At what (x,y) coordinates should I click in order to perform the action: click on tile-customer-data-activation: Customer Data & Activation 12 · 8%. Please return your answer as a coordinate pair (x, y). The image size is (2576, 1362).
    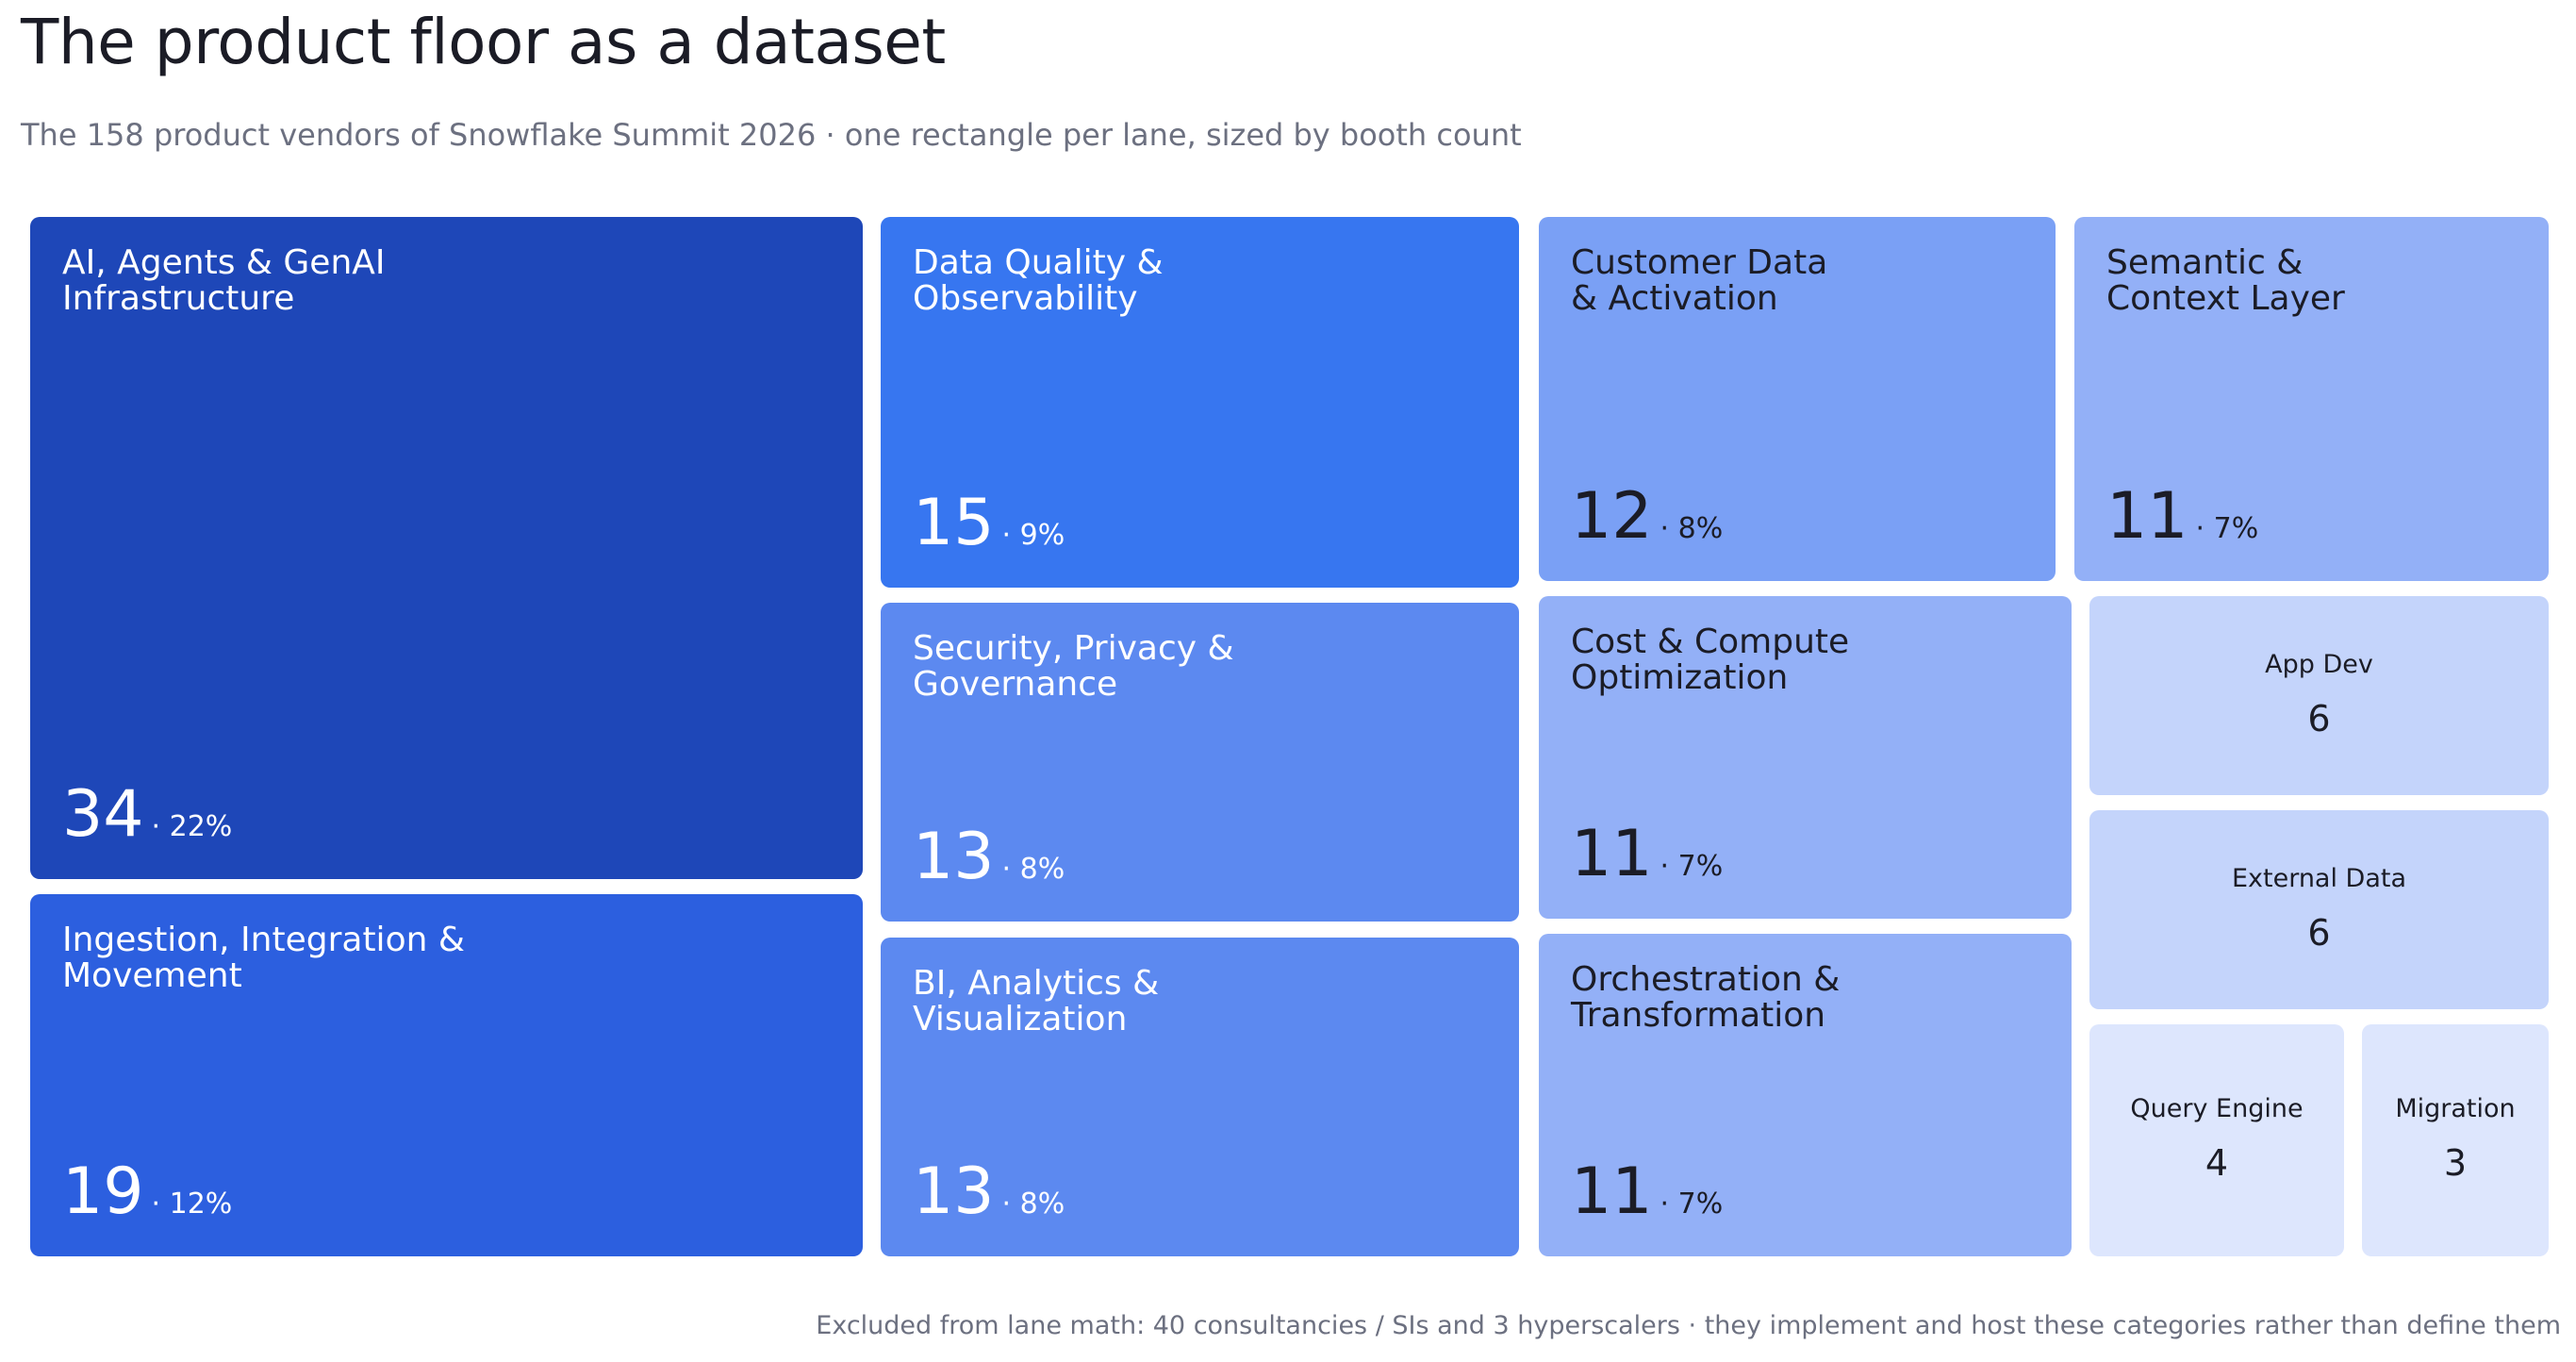
    Looking at the image, I should click on (1797, 399).